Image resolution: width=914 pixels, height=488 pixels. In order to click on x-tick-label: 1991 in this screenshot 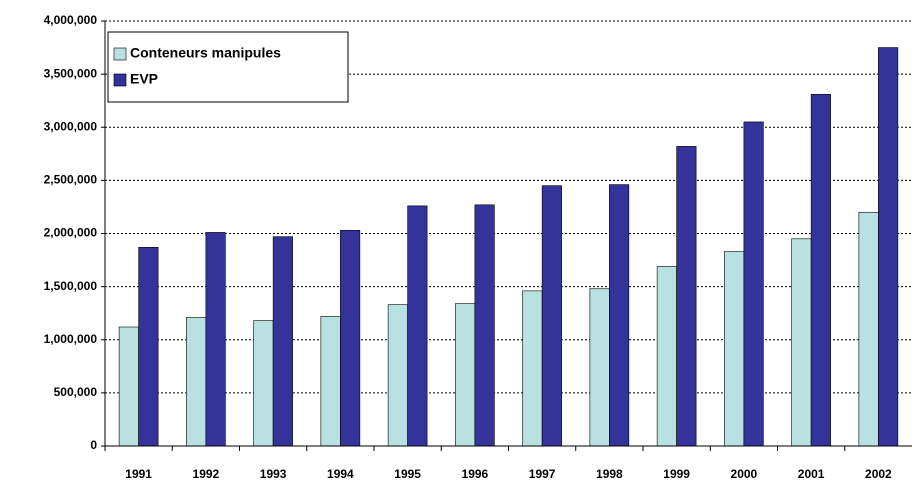, I will do `click(138, 474)`.